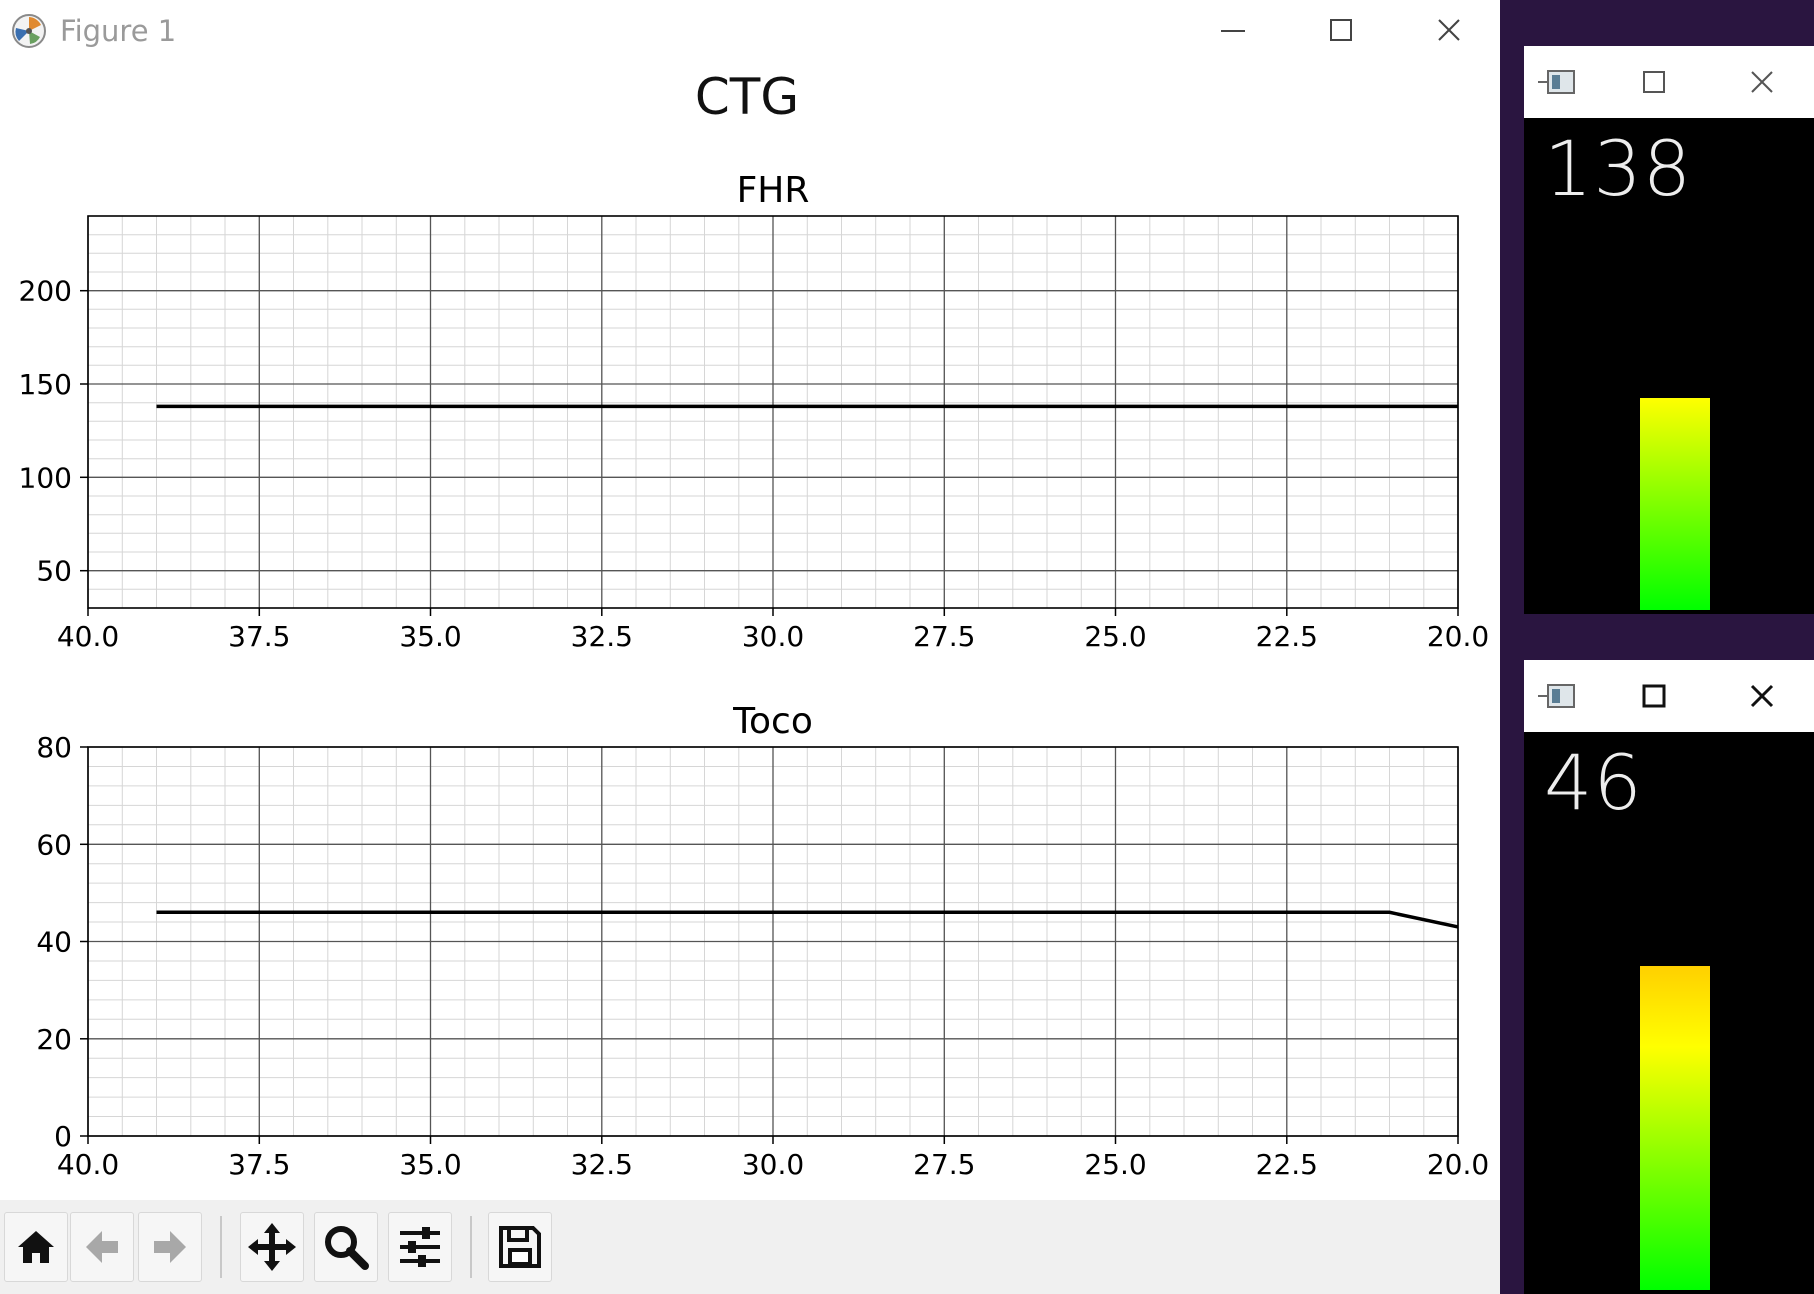  What do you see at coordinates (259, 636) in the screenshot?
I see `fhr-x-tick-label: 37.5` at bounding box center [259, 636].